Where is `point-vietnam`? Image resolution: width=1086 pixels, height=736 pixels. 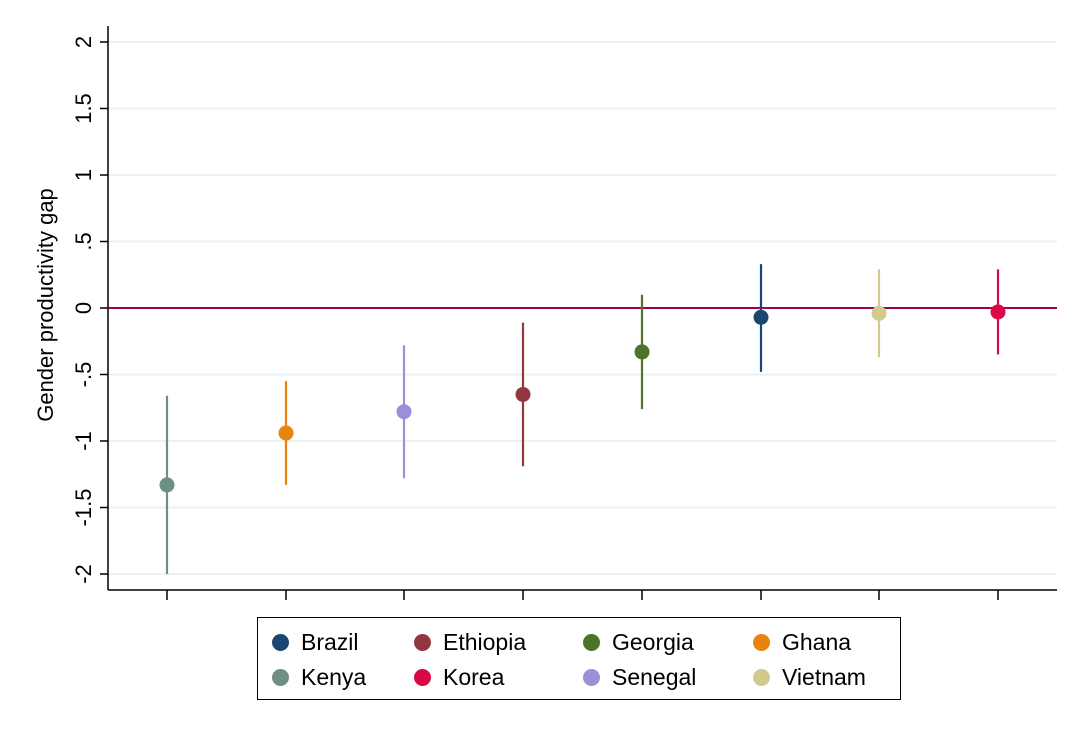 point-vietnam is located at coordinates (879, 313).